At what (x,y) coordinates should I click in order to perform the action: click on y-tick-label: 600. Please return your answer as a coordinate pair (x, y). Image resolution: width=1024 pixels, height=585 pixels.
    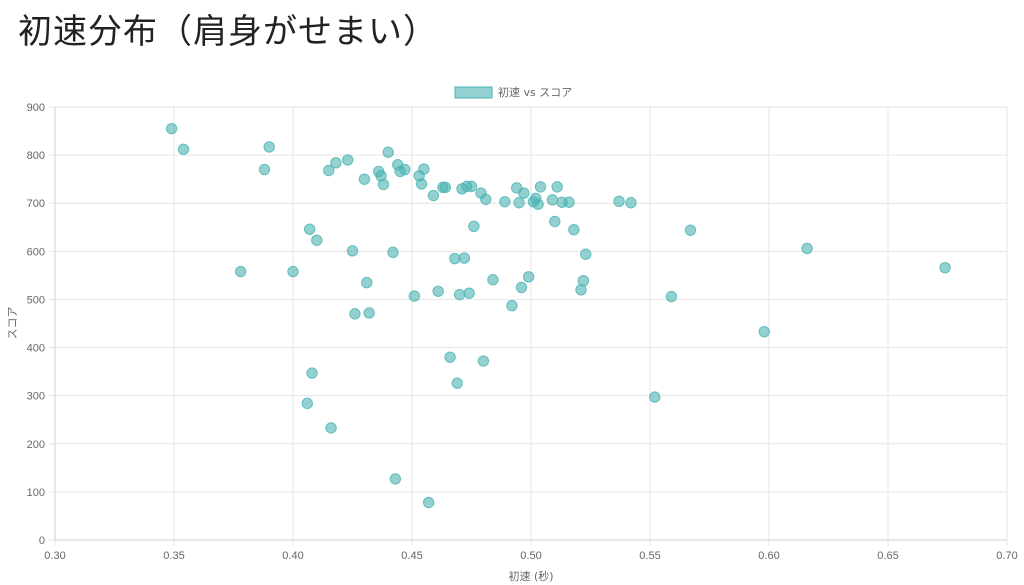
    Looking at the image, I should click on (36, 252).